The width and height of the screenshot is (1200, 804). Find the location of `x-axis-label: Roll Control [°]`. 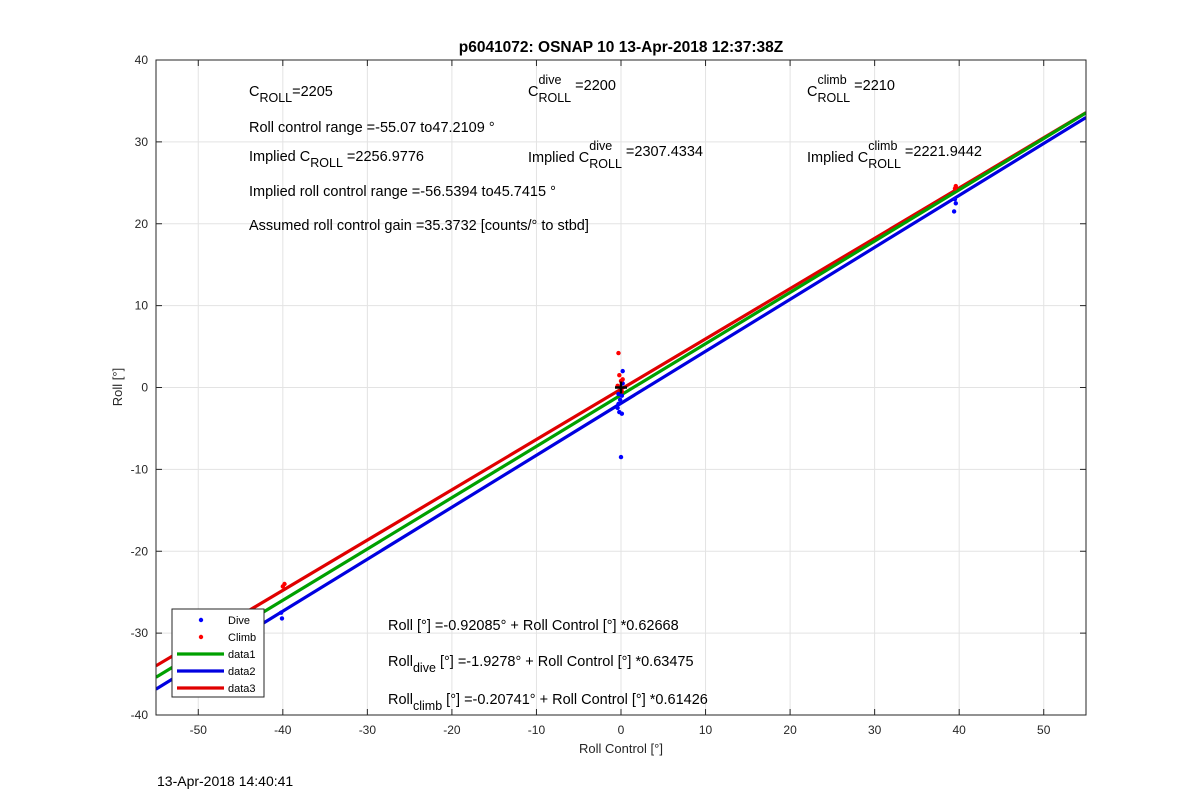

x-axis-label: Roll Control [°] is located at coordinates (621, 748).